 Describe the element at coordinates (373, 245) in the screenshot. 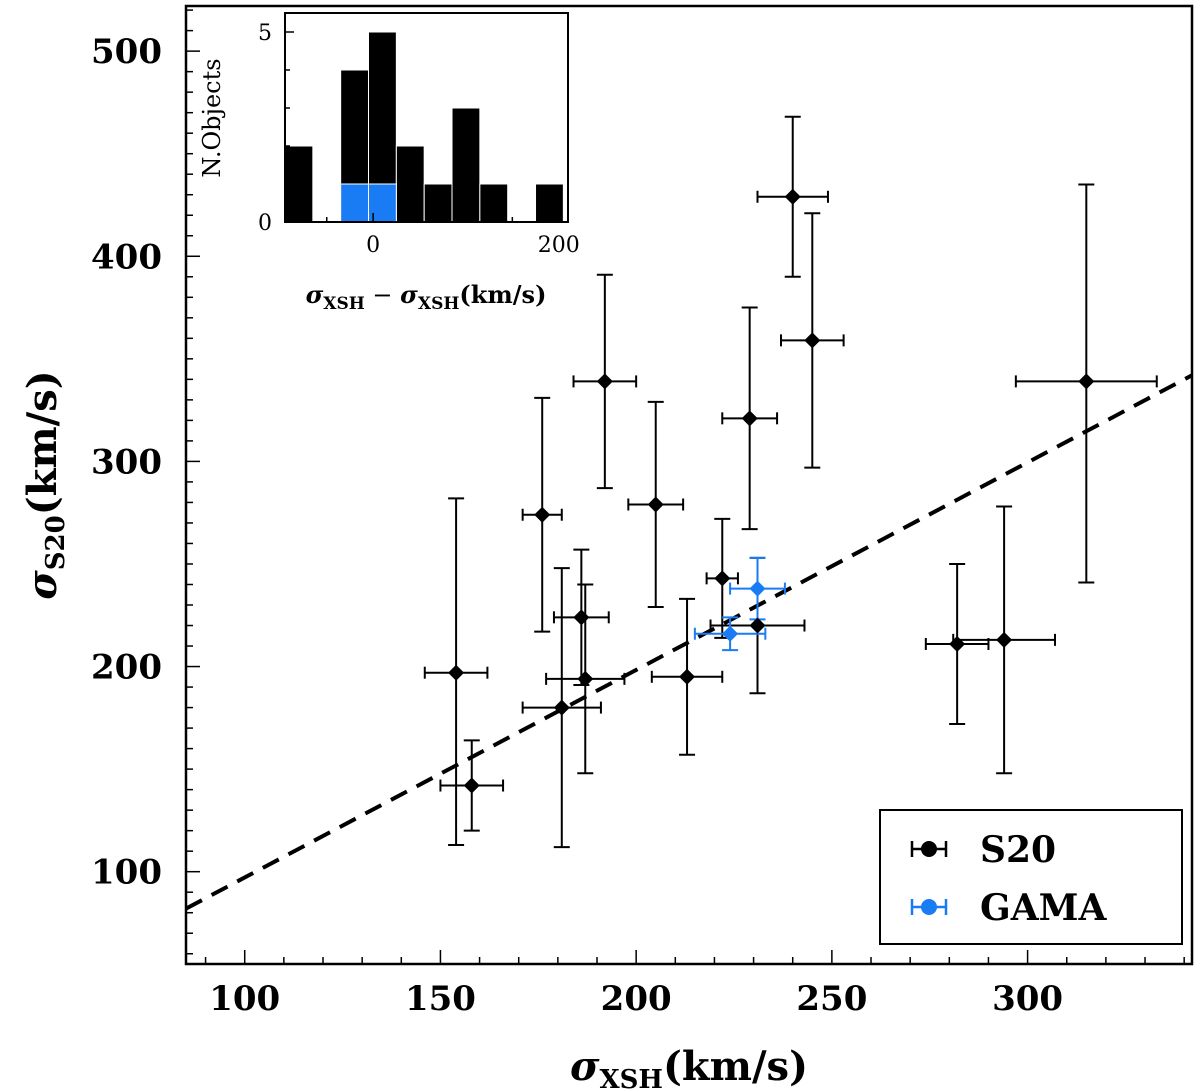

I see `inset-x-tick-label: 0` at that location.